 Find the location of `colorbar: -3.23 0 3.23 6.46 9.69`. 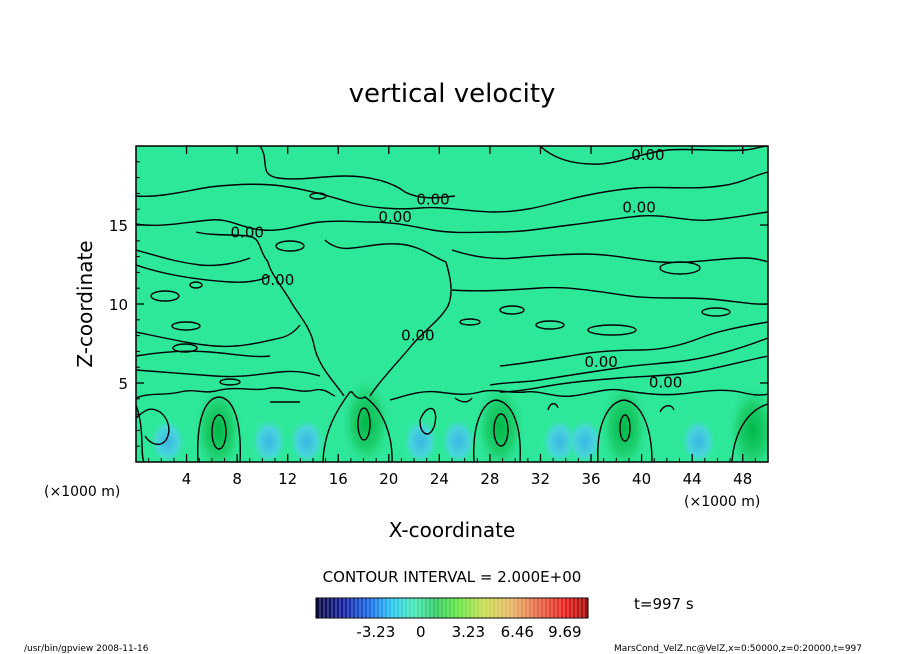

colorbar: -3.23 0 3.23 6.46 9.69 is located at coordinates (452, 619).